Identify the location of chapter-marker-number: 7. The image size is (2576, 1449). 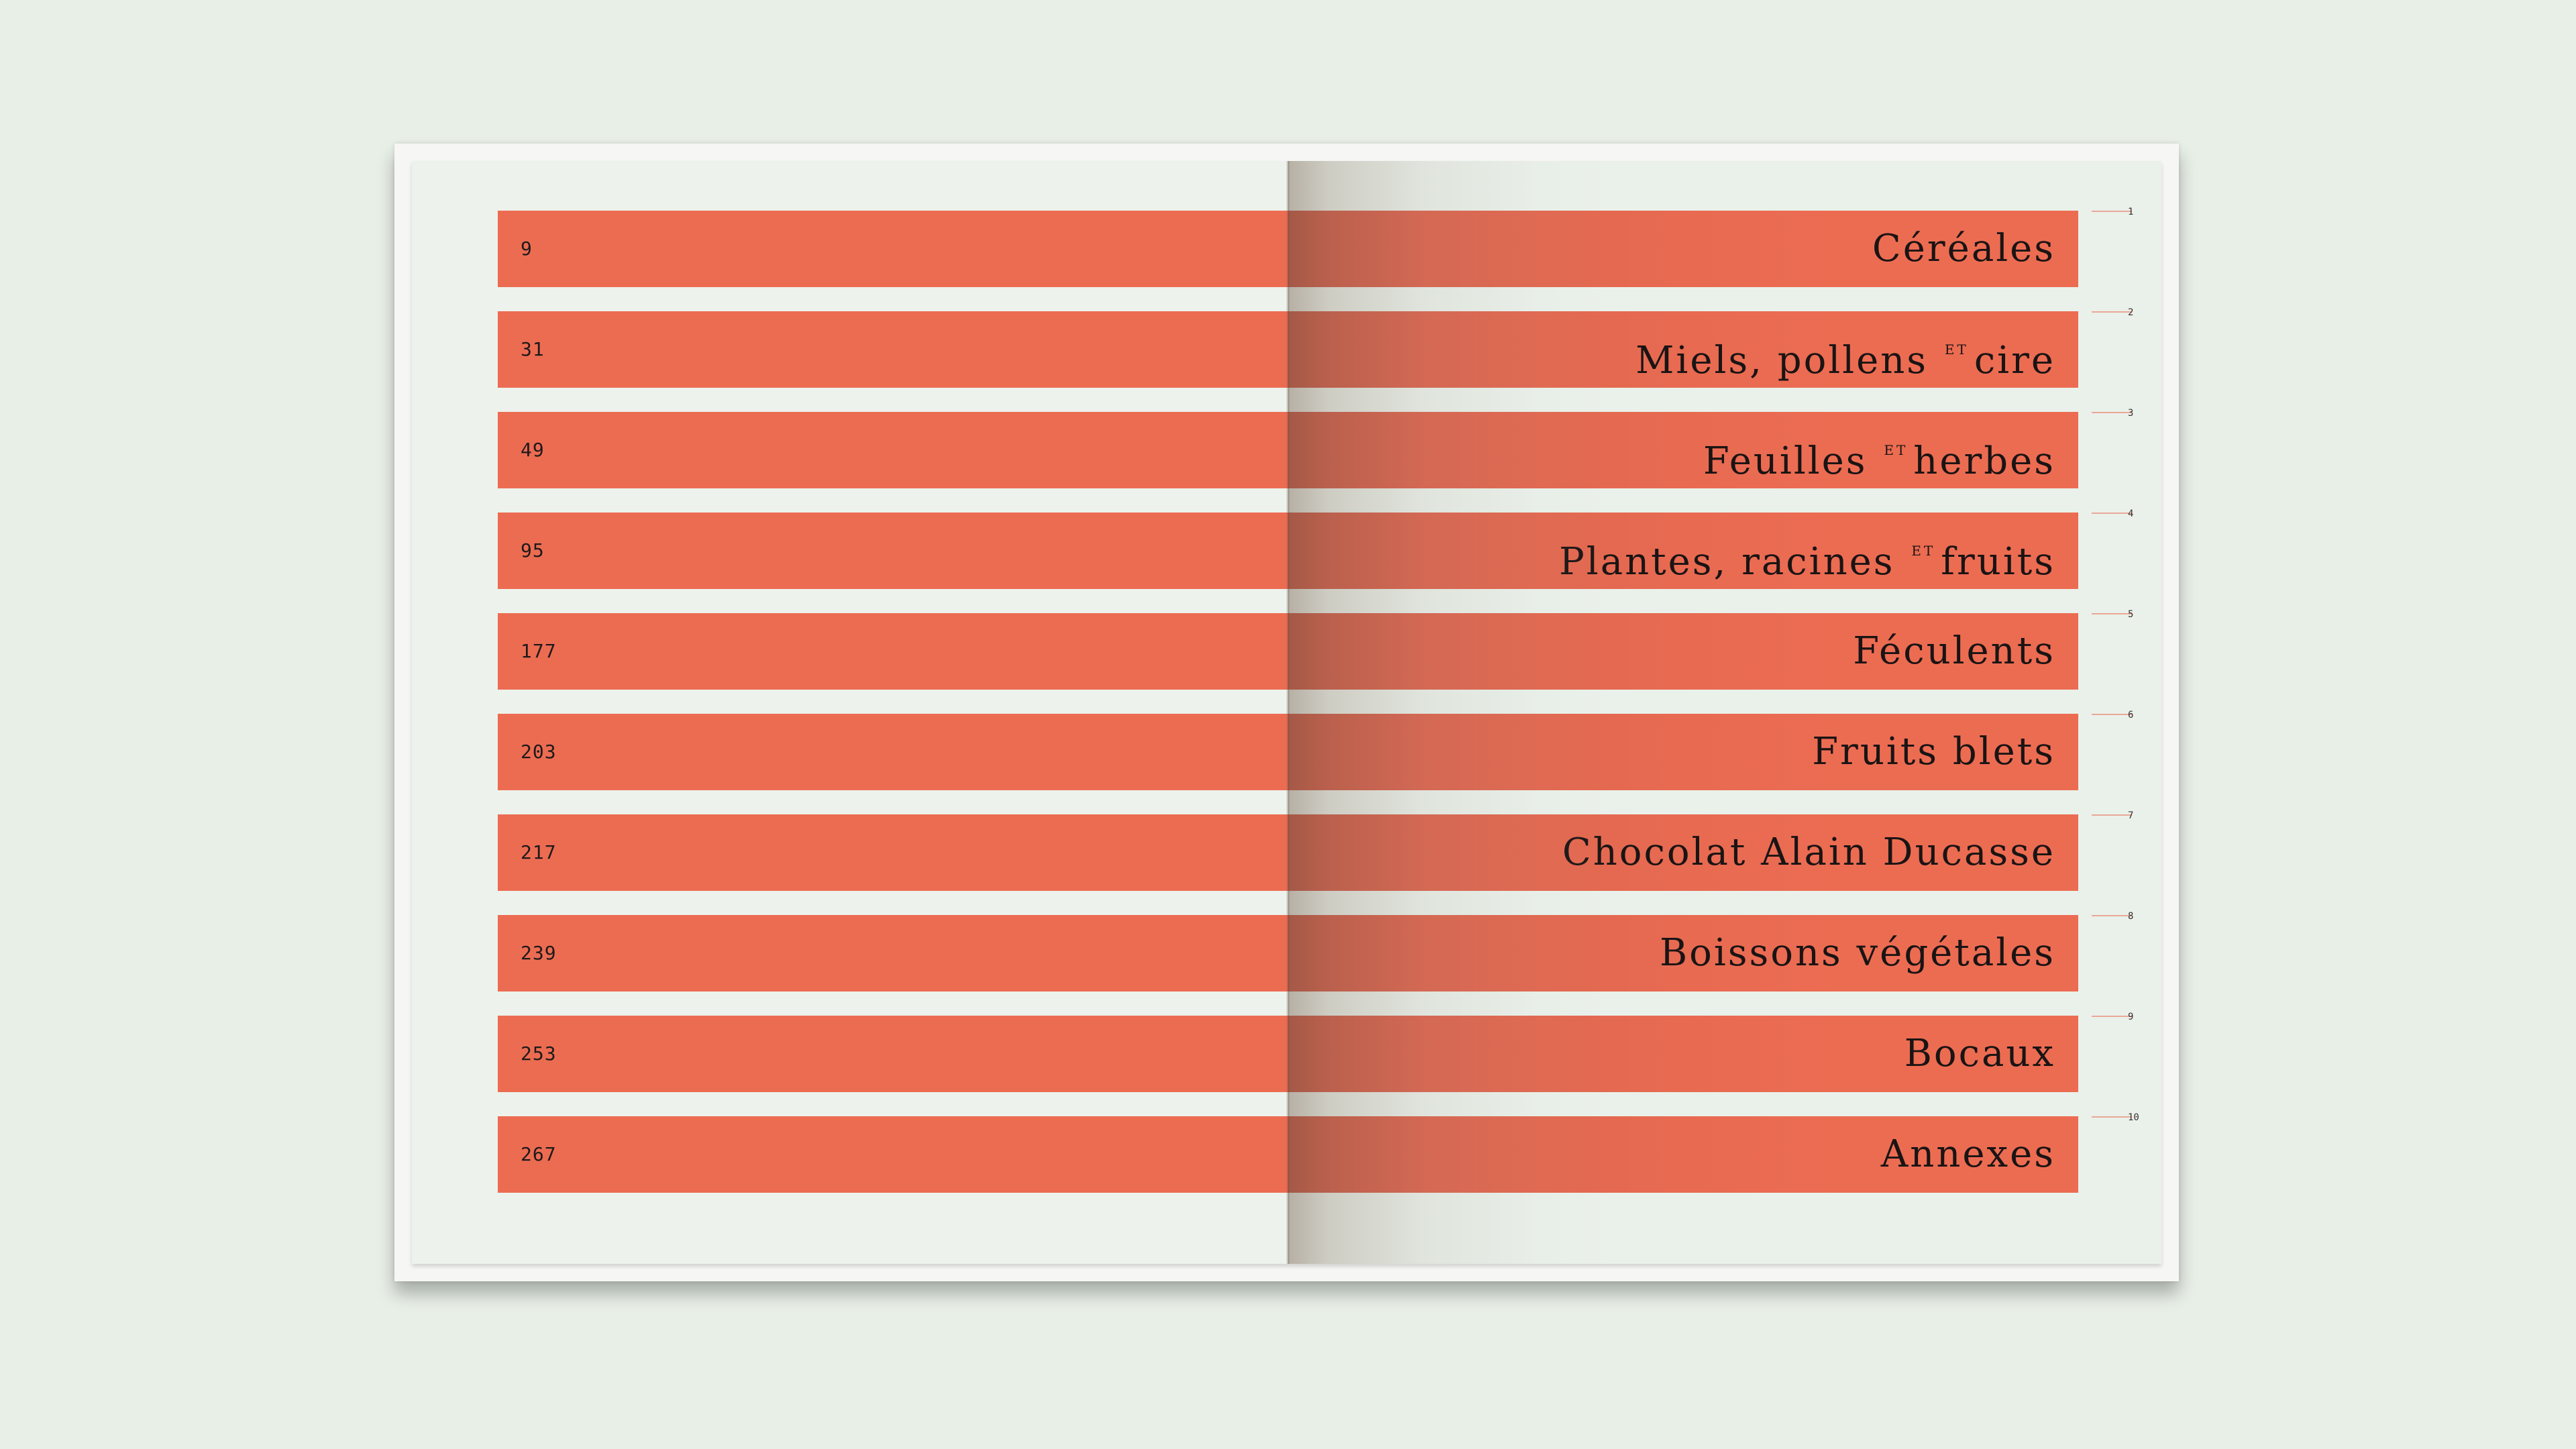
(2131, 815).